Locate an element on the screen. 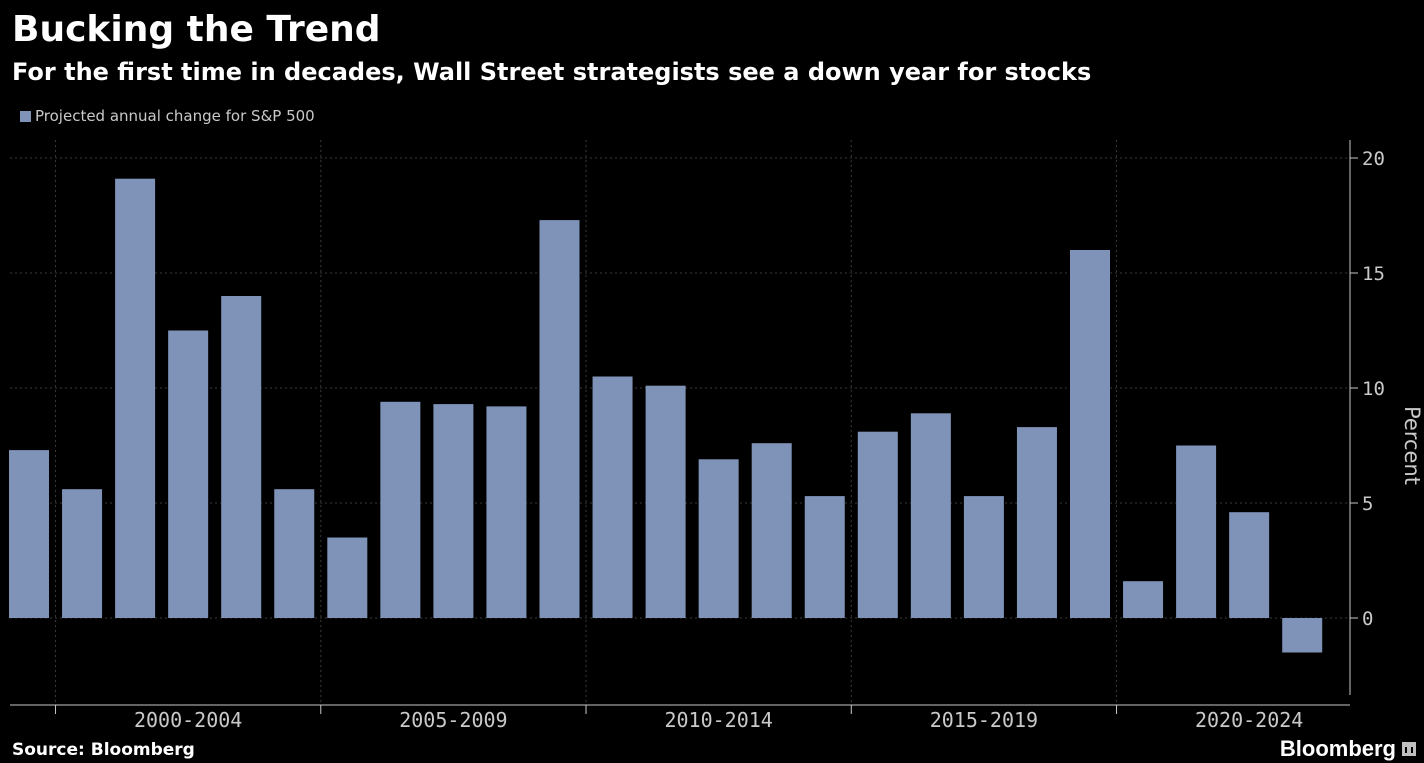 Image resolution: width=1424 pixels, height=763 pixels. y-tick-label: 5 is located at coordinates (1367, 504).